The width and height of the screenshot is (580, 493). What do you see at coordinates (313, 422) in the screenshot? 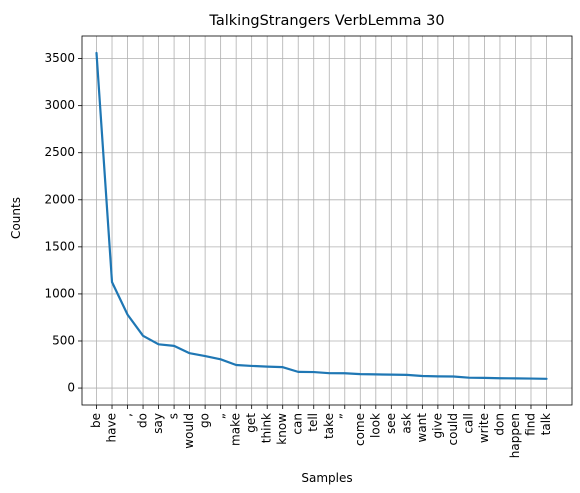
I see `x-tick-label: tell` at bounding box center [313, 422].